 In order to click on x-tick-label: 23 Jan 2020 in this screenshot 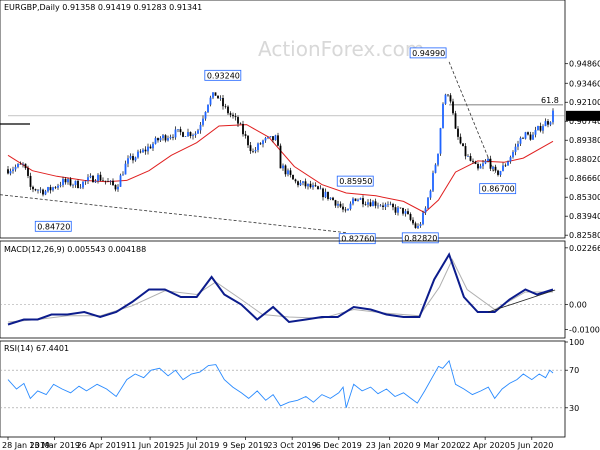, I will do `click(390, 445)`.